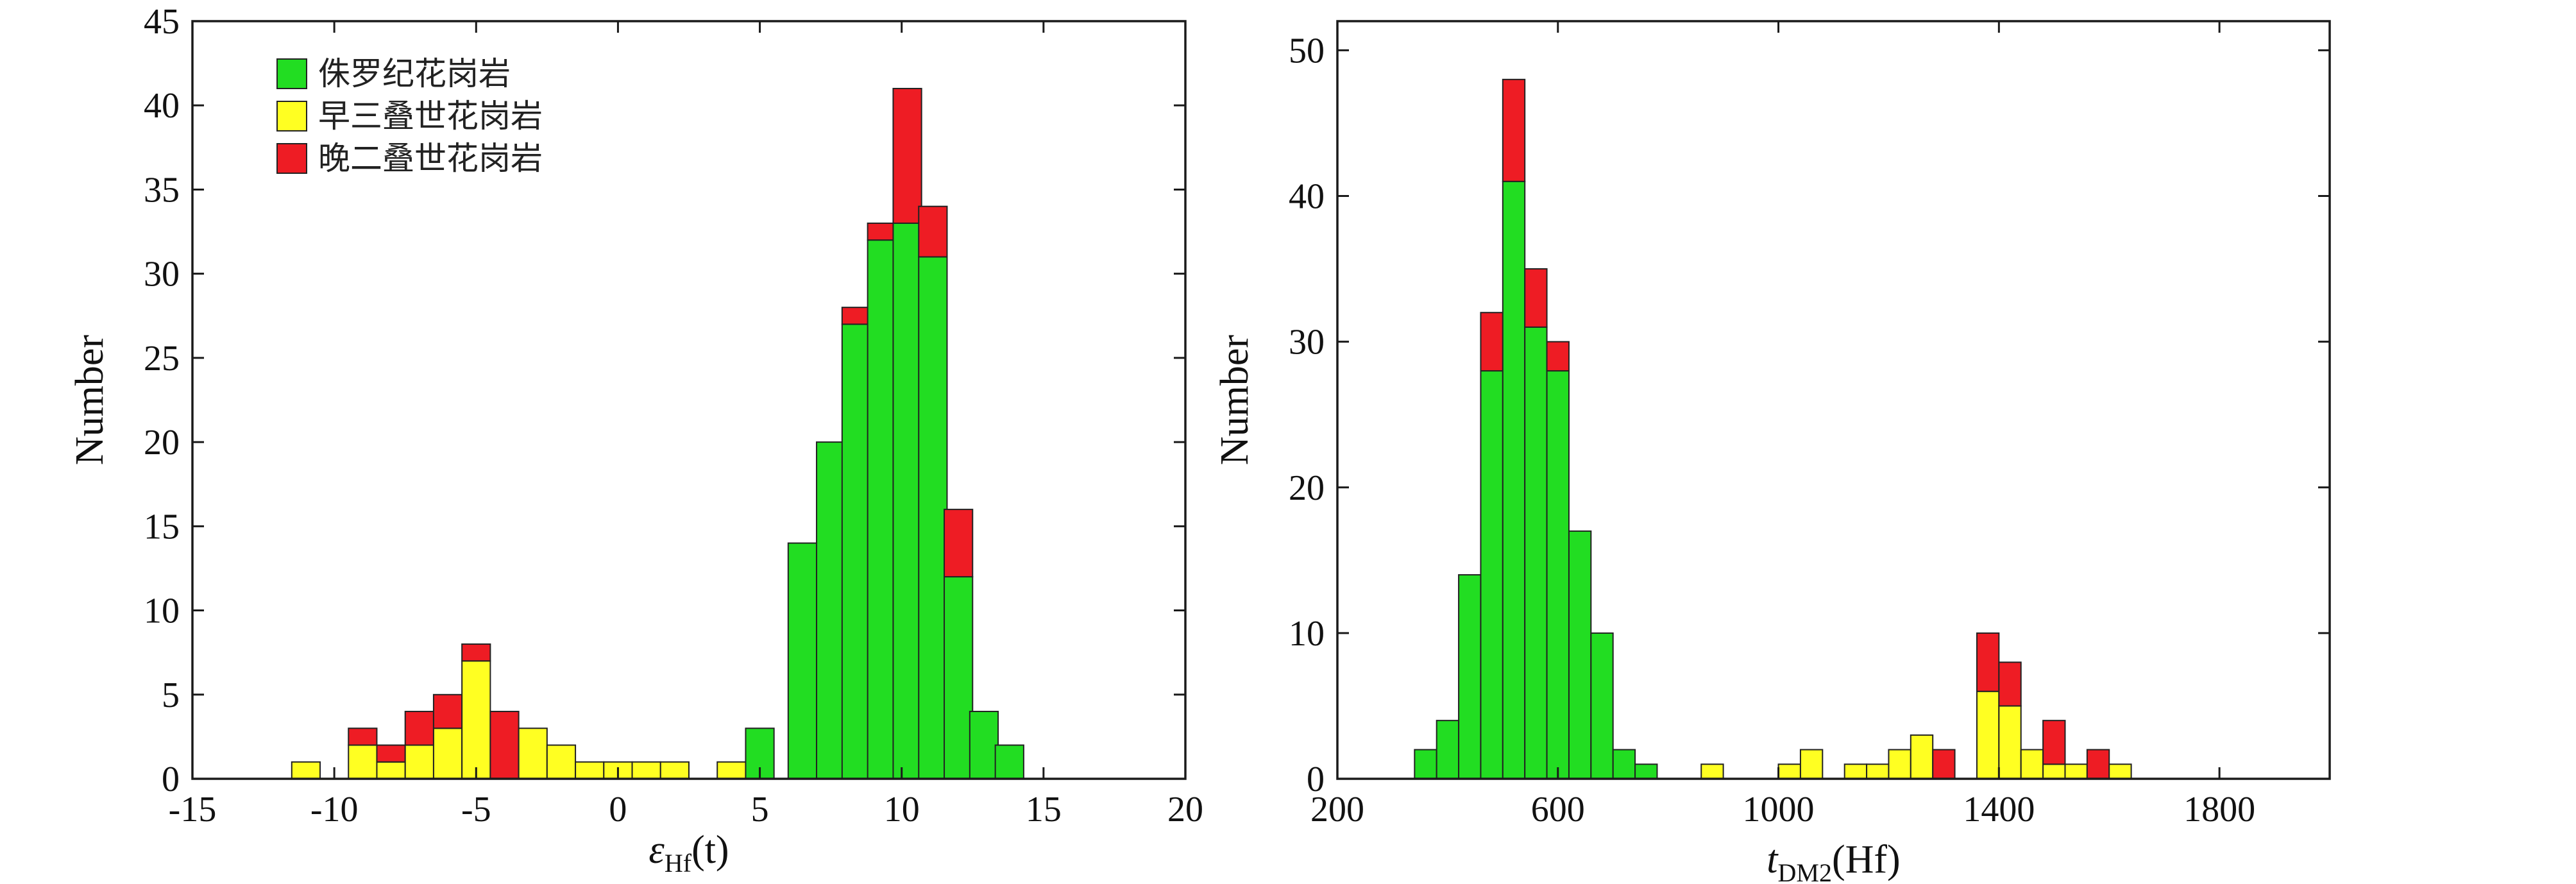  What do you see at coordinates (1866, 859) in the screenshot?
I see `x-axis-label-tail: (Hf)` at bounding box center [1866, 859].